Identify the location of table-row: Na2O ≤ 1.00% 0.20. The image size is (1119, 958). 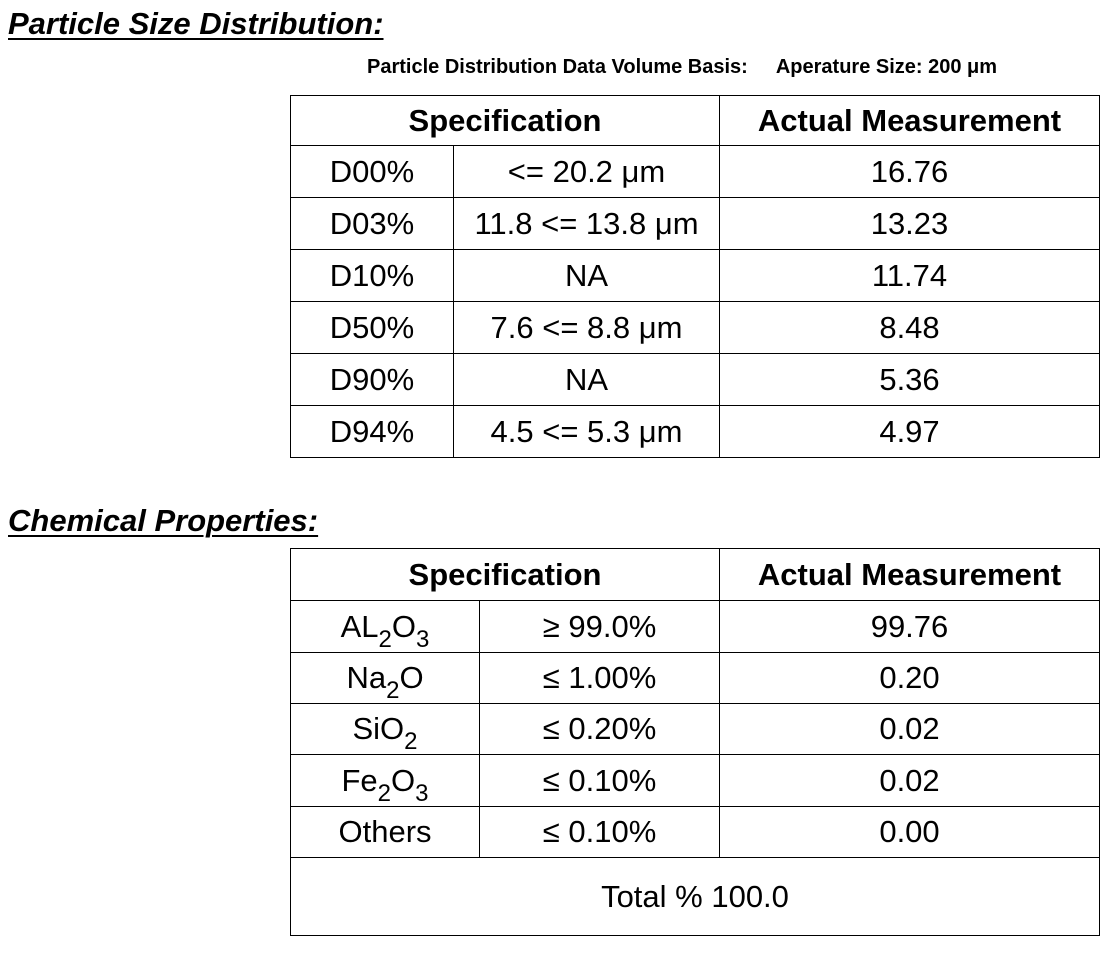
(695, 678).